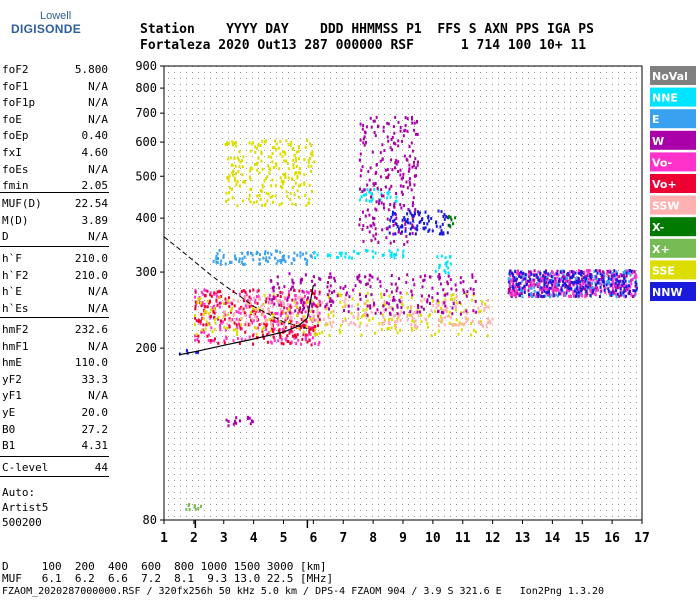  I want to click on x-tick-label: 3, so click(224, 538).